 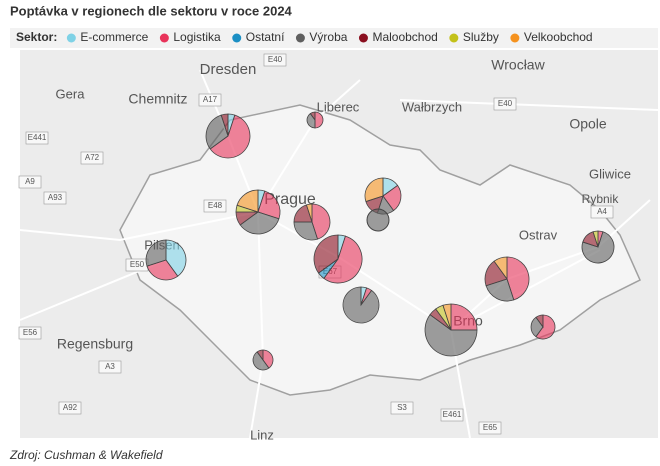 What do you see at coordinates (404, 37) in the screenshot?
I see `legend-entry: Maloobchod` at bounding box center [404, 37].